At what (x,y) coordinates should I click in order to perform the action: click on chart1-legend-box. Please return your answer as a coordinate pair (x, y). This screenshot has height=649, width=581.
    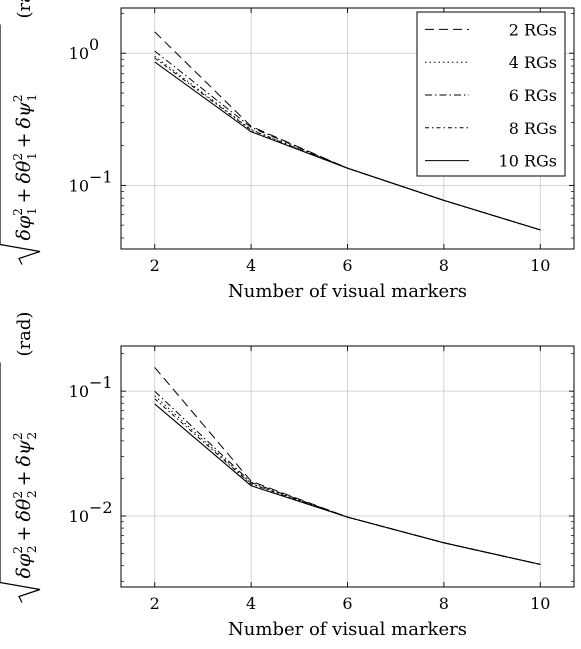
    Looking at the image, I should click on (491, 94).